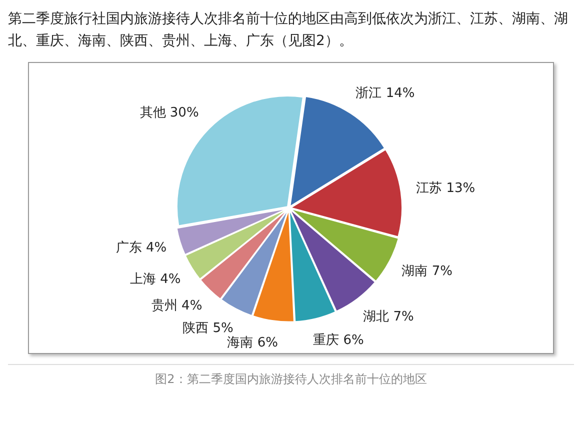 The height and width of the screenshot is (442, 582). What do you see at coordinates (385, 94) in the screenshot?
I see `slice-label: 浙江 14%` at bounding box center [385, 94].